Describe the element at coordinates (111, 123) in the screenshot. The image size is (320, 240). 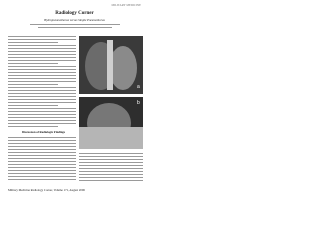
I see `xray-b` at that location.